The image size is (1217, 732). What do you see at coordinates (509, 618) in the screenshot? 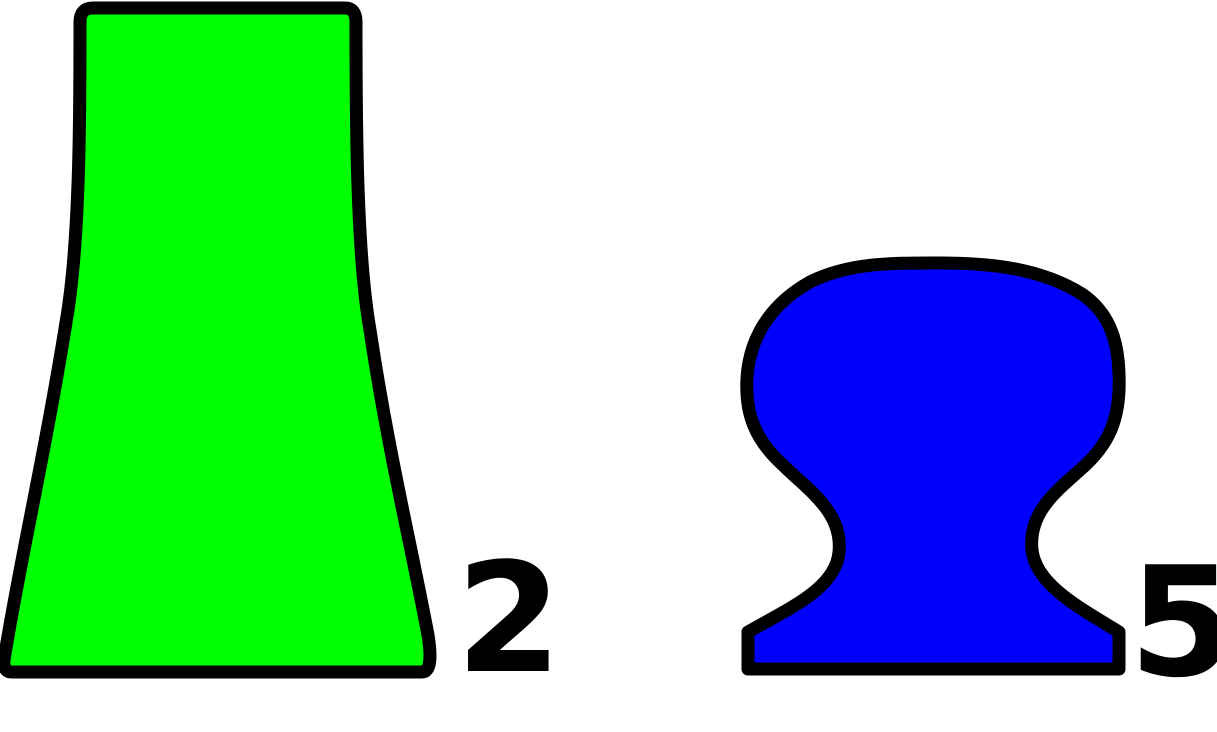
I see `shape-label-2: 2` at bounding box center [509, 618].